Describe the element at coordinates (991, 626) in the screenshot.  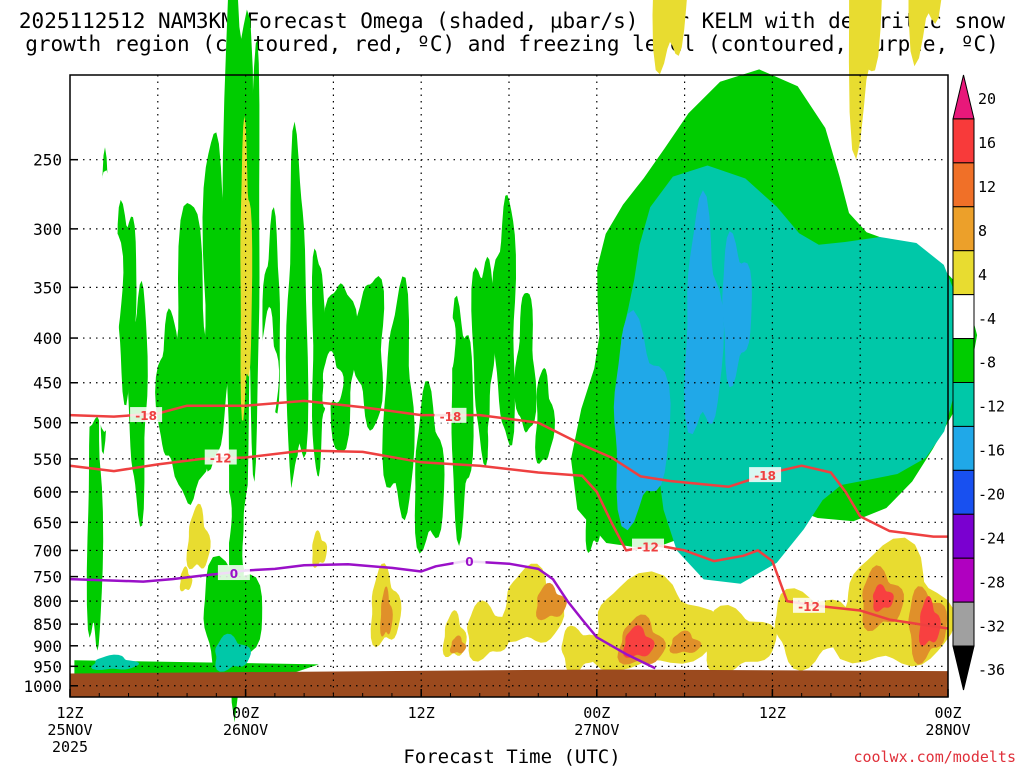
I see `colorbar-label: -32` at that location.